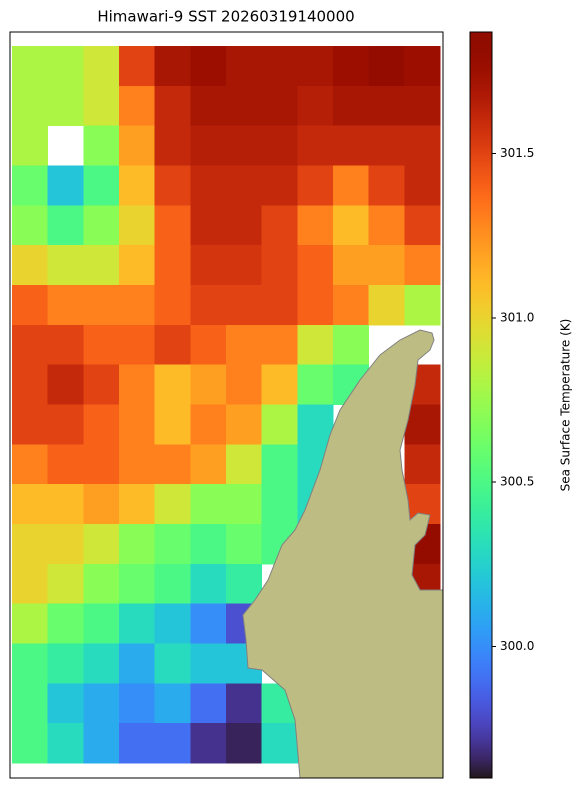 Image resolution: width=585 pixels, height=789 pixels. I want to click on chart-title: Himawari-9 SST 20260319140000, so click(225, 17).